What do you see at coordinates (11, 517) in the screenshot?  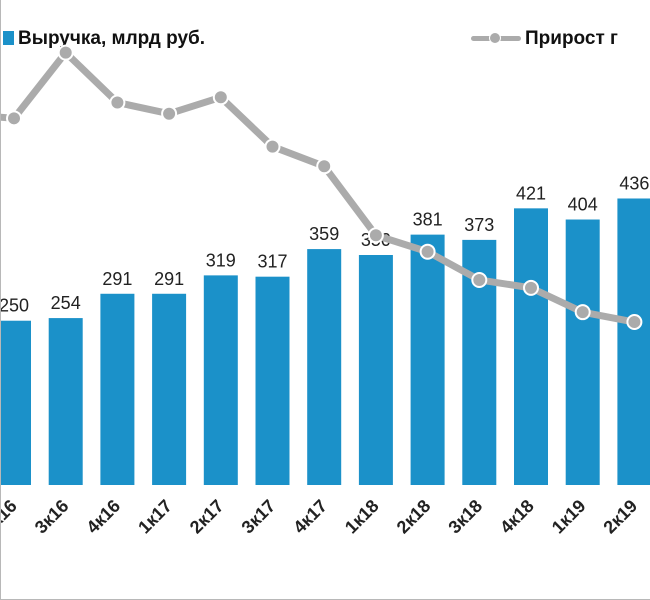 I see `x-tick-label: 2к16` at bounding box center [11, 517].